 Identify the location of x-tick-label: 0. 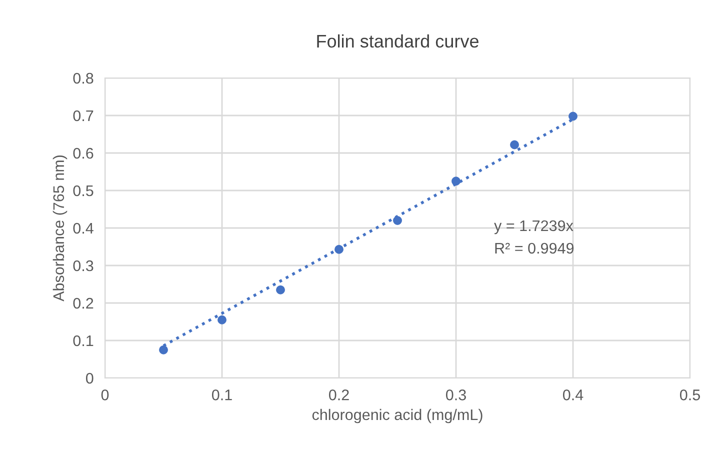
(105, 395).